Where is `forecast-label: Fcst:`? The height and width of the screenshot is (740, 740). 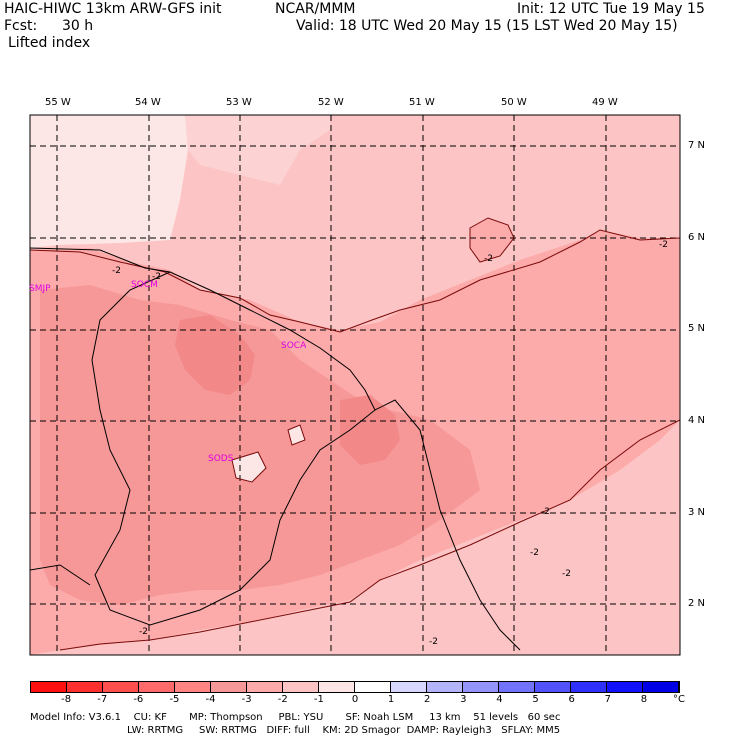
forecast-label: Fcst: is located at coordinates (21, 26).